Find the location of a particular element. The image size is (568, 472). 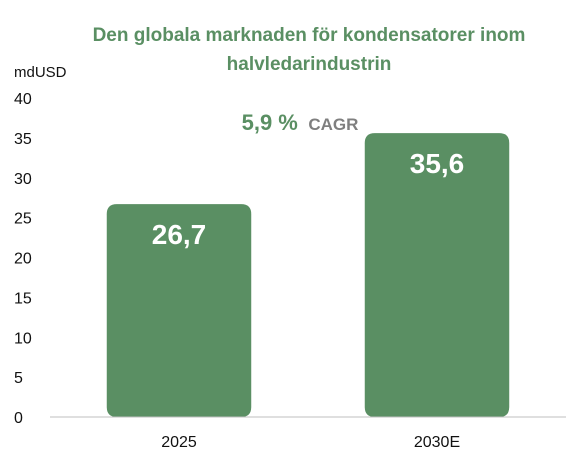

x-category-label: 2025 is located at coordinates (179, 442).